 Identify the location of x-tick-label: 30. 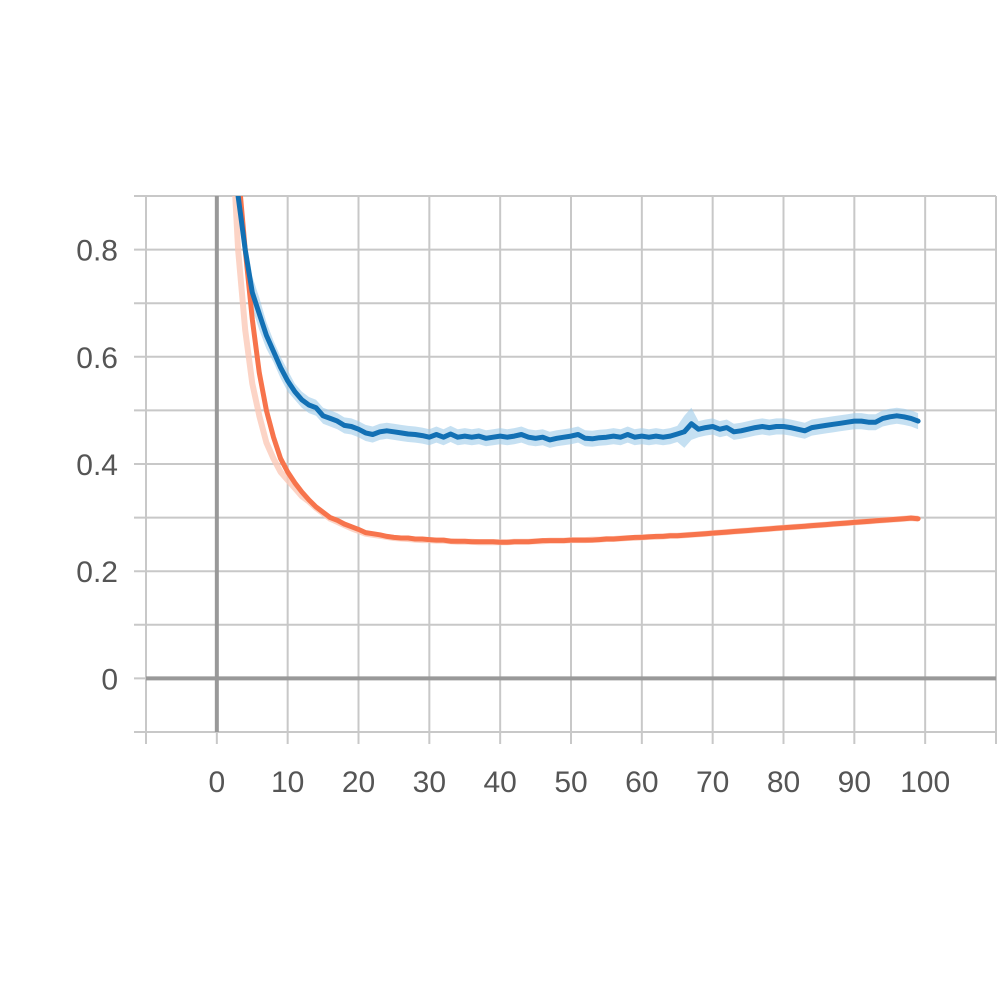
(429, 782).